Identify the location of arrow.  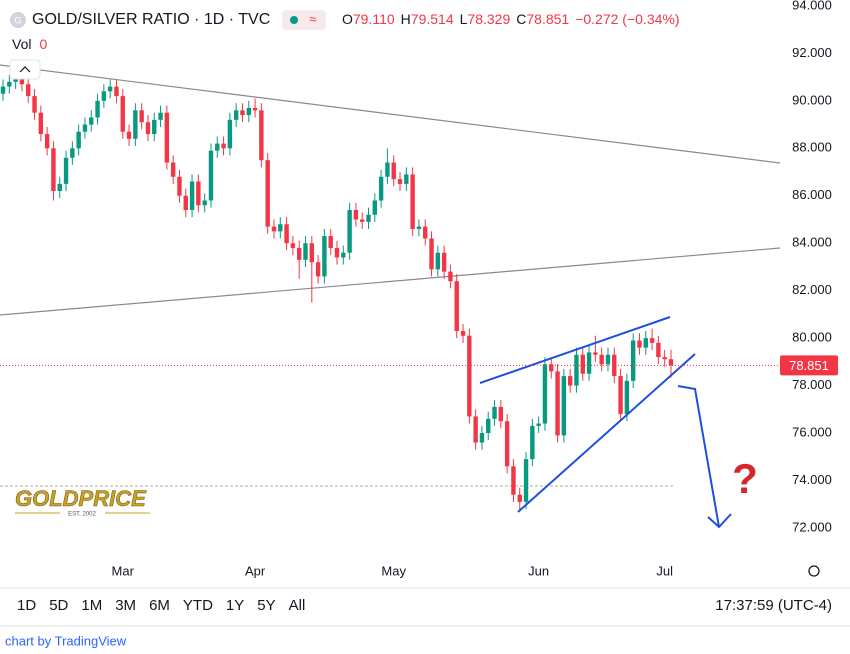
(698, 456).